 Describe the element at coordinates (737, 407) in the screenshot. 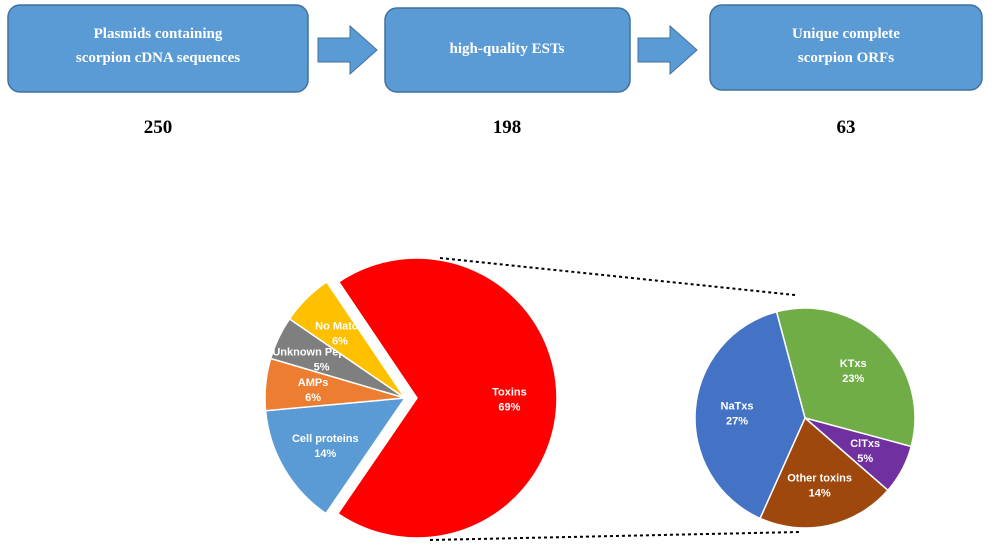

I see `slice-label: NaTxs` at that location.